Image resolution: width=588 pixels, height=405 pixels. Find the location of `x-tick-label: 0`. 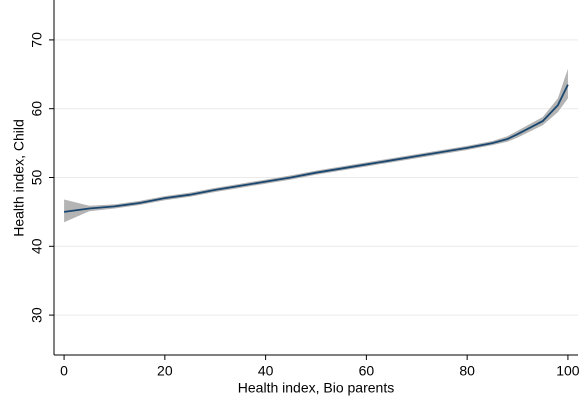

x-tick-label: 0 is located at coordinates (64, 371).